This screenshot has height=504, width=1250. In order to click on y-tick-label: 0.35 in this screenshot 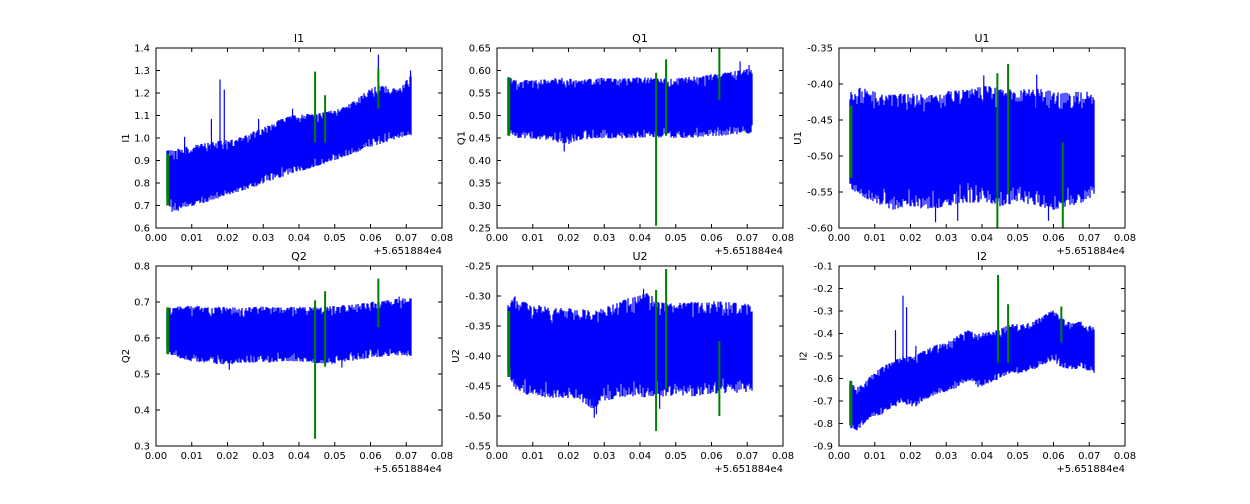, I will do `click(480, 184)`.